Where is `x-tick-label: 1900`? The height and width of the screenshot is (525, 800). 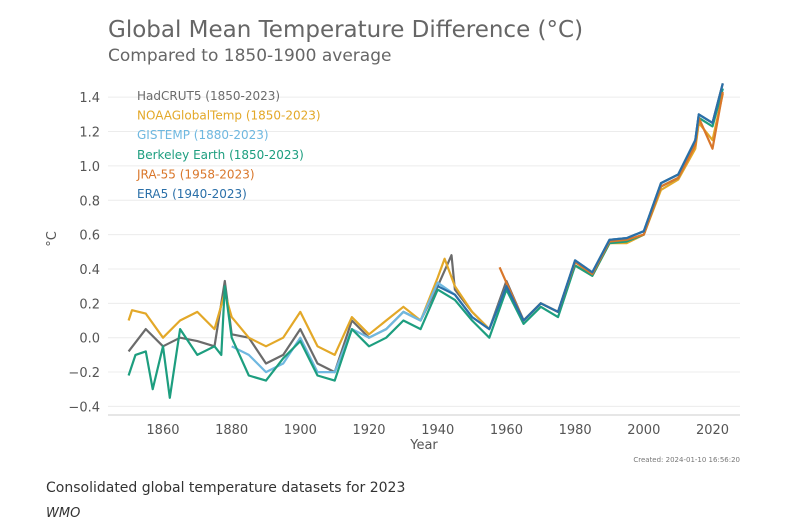 x-tick-label: 1900 is located at coordinates (300, 430).